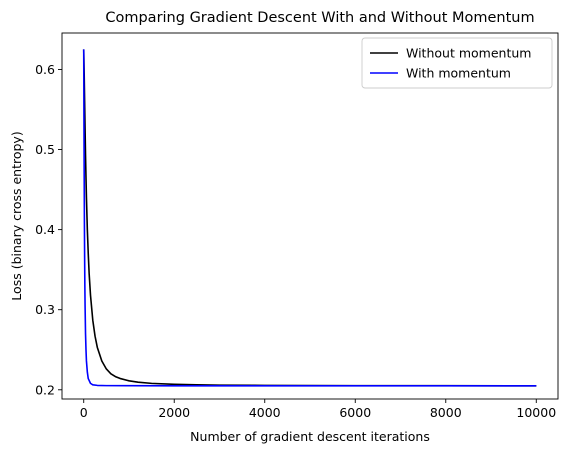  Describe the element at coordinates (45, 309) in the screenshot. I see `y-tick-label: 0.3` at that location.